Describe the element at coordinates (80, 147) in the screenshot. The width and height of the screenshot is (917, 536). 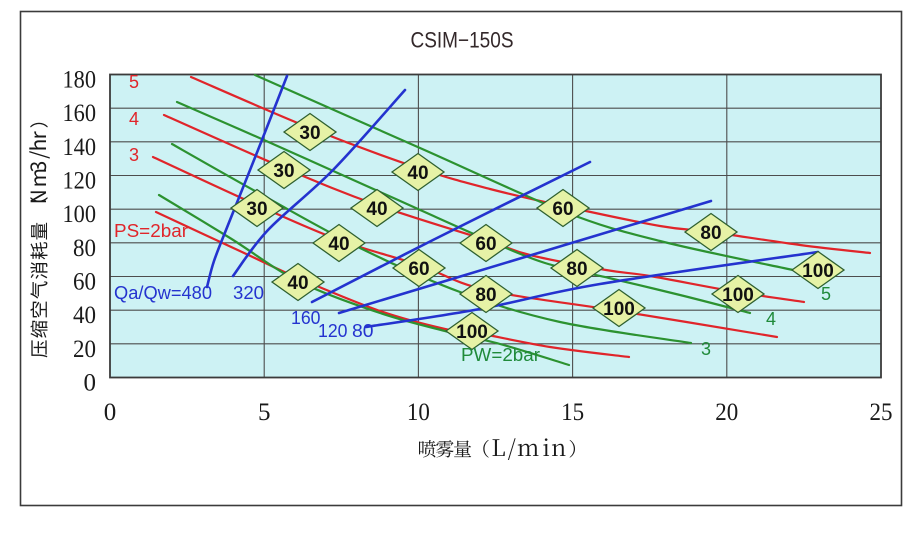
I see `svg-text: 140` at that location.